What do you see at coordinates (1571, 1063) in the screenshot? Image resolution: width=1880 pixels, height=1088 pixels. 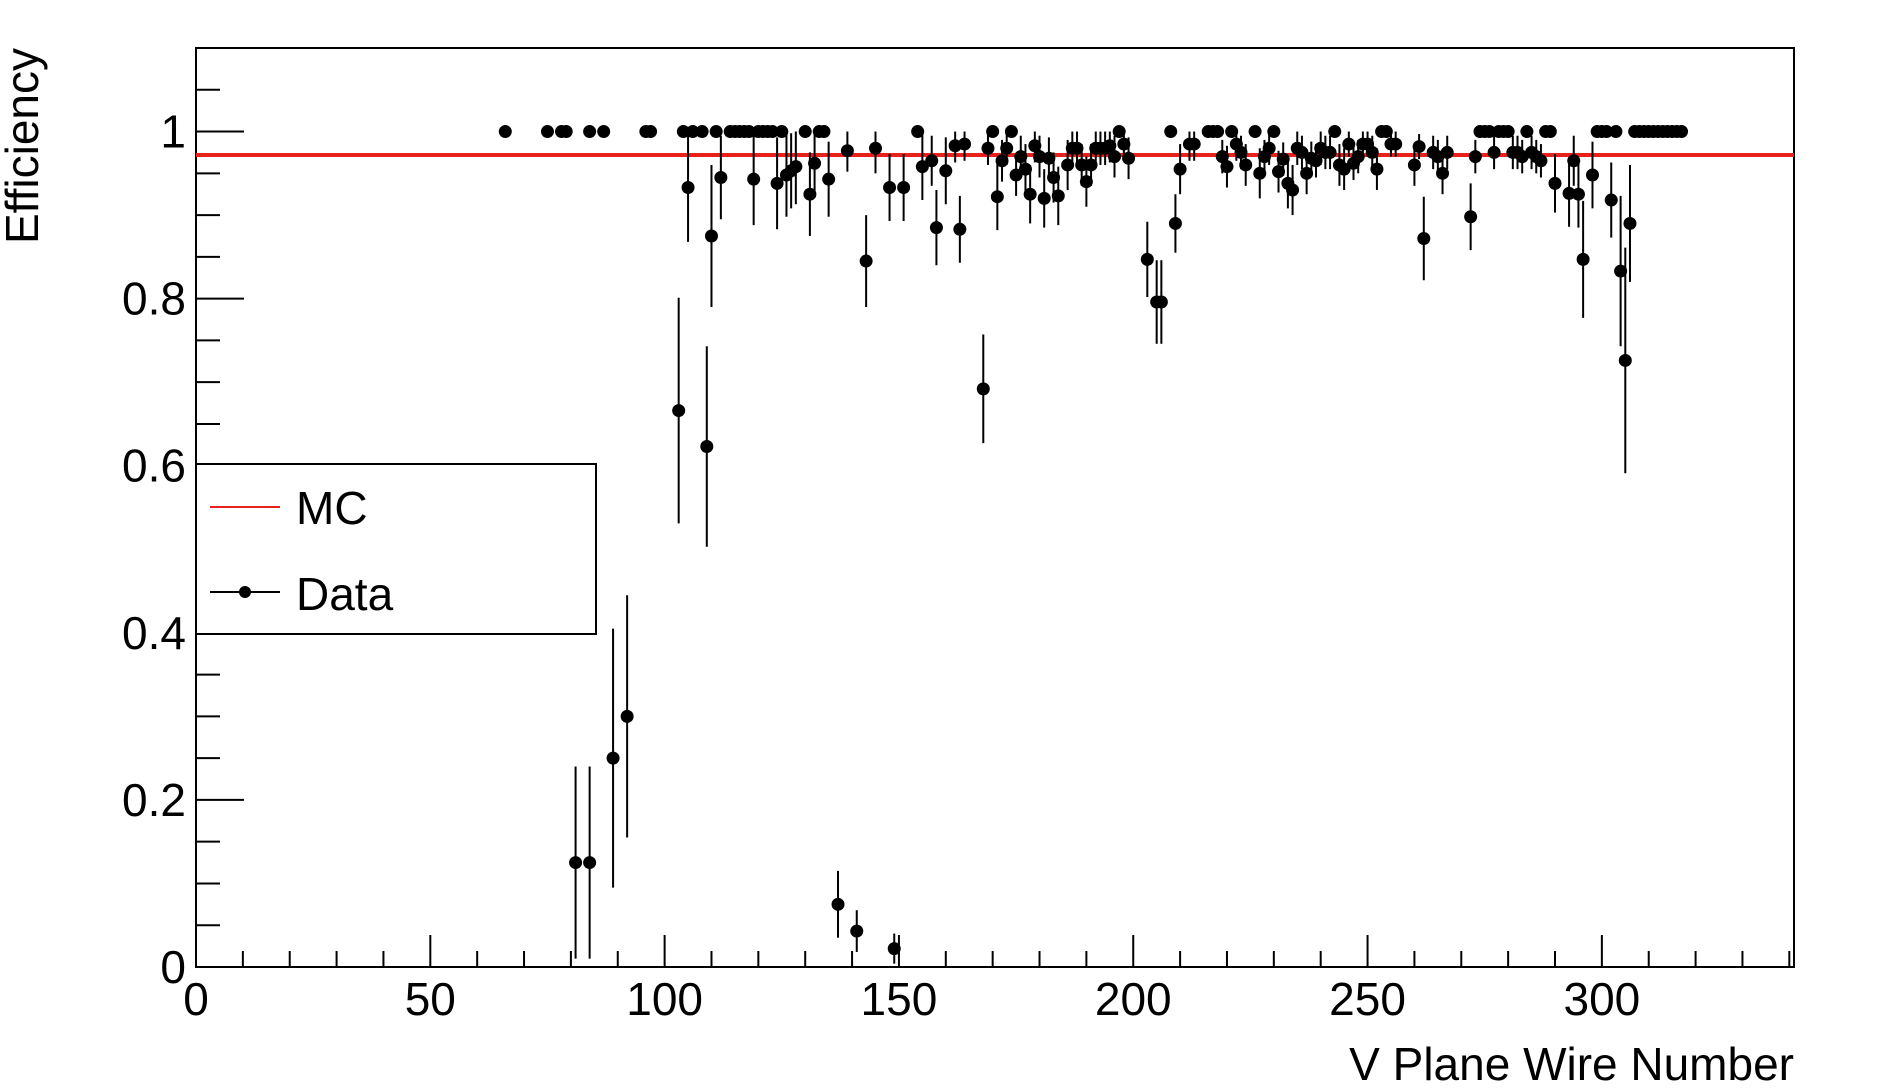 I see `x-axis-label: V Plane Wire Number` at bounding box center [1571, 1063].